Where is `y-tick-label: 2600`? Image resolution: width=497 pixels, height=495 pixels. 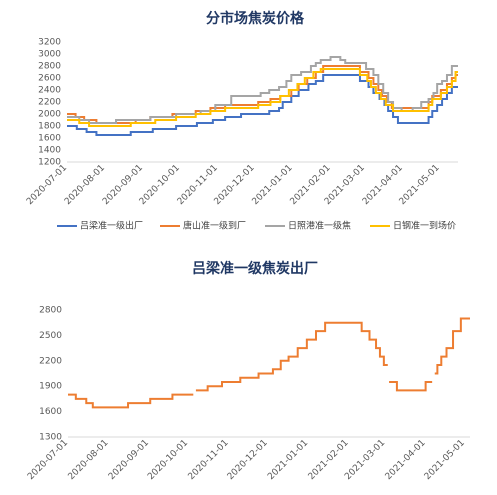
y-tick-label: 2600 is located at coordinates (49, 79).